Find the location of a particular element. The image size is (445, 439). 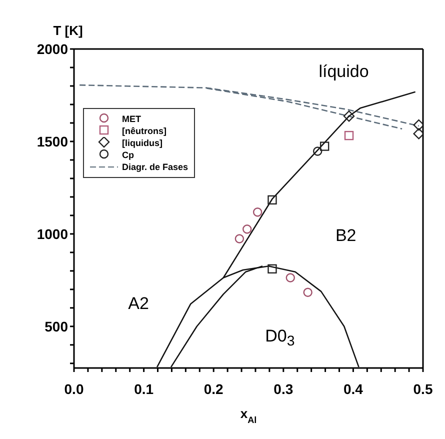

y-tick-label: 500 is located at coordinates (56, 326).